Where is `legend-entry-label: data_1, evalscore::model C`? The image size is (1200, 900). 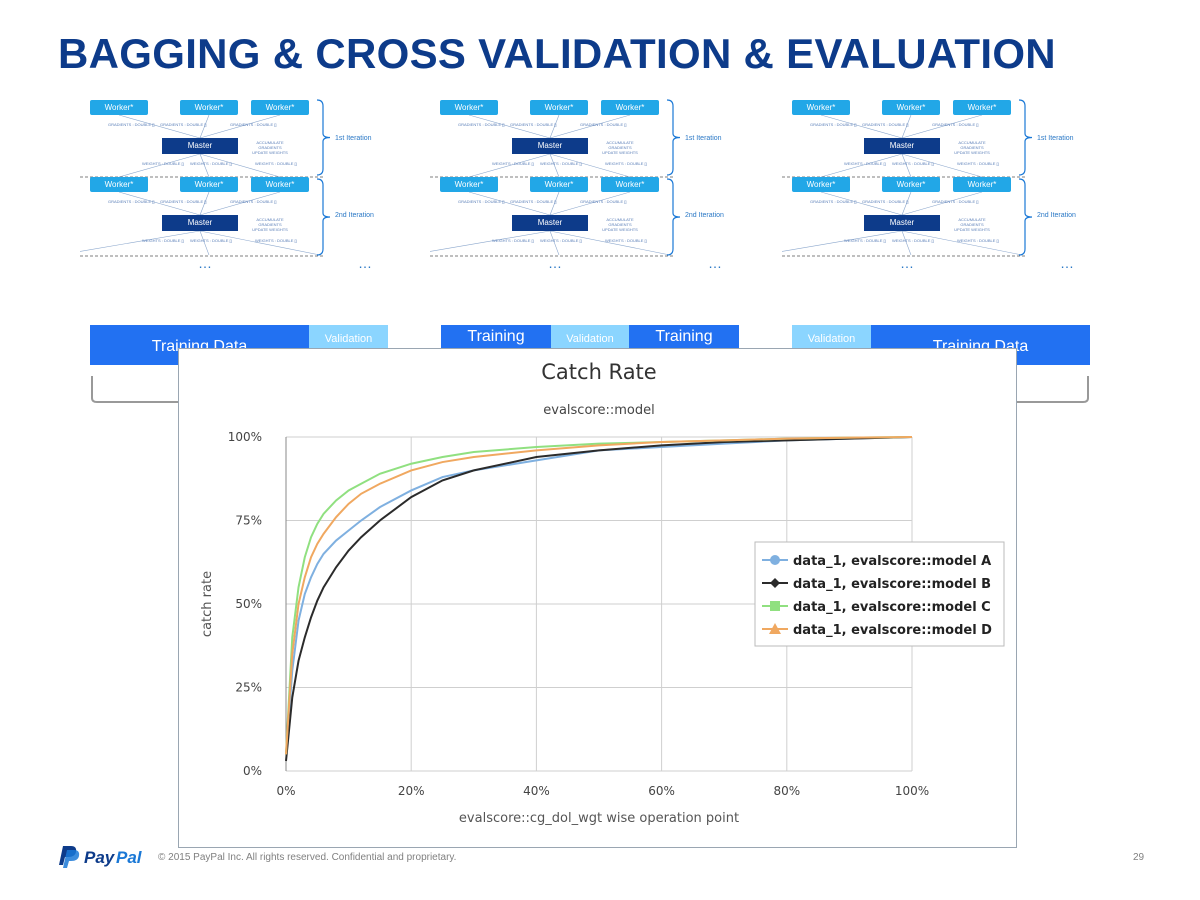
legend-entry-label: data_1, evalscore::model C is located at coordinates (892, 607).